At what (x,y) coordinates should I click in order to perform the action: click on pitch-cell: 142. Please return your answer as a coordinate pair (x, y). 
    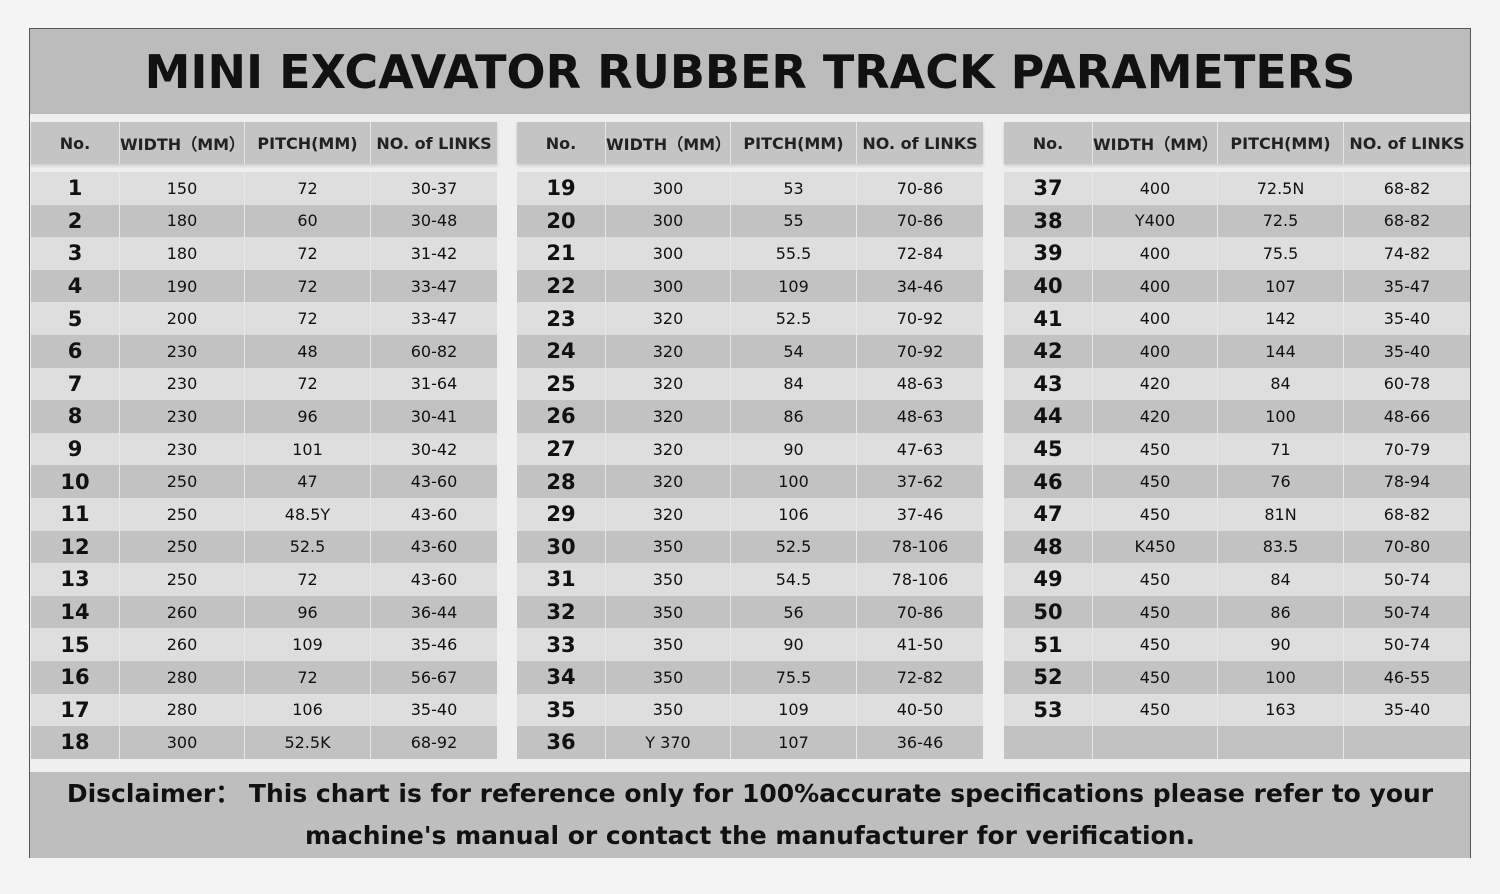
    Looking at the image, I should click on (1281, 318).